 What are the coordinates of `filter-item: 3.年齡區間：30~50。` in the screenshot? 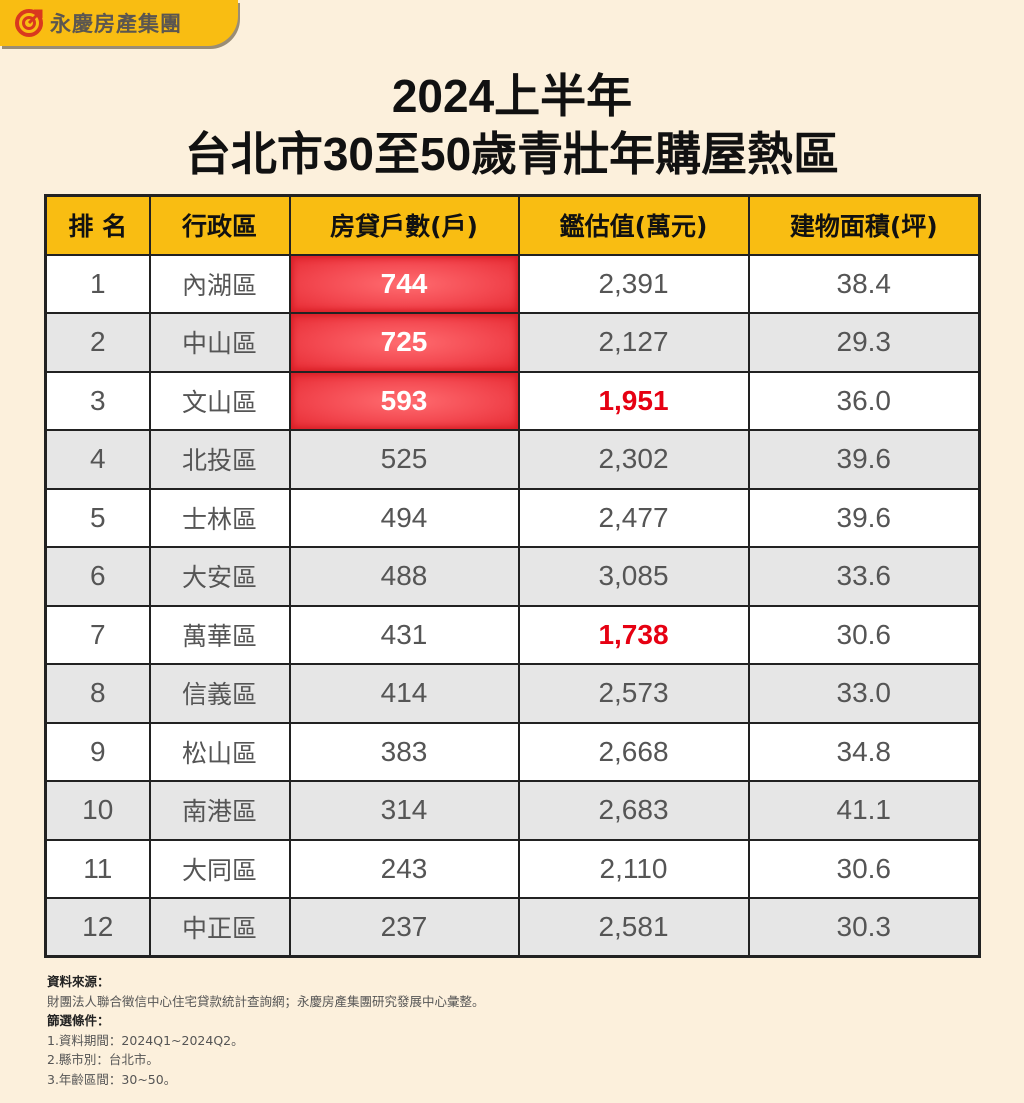 It's located at (112, 1079).